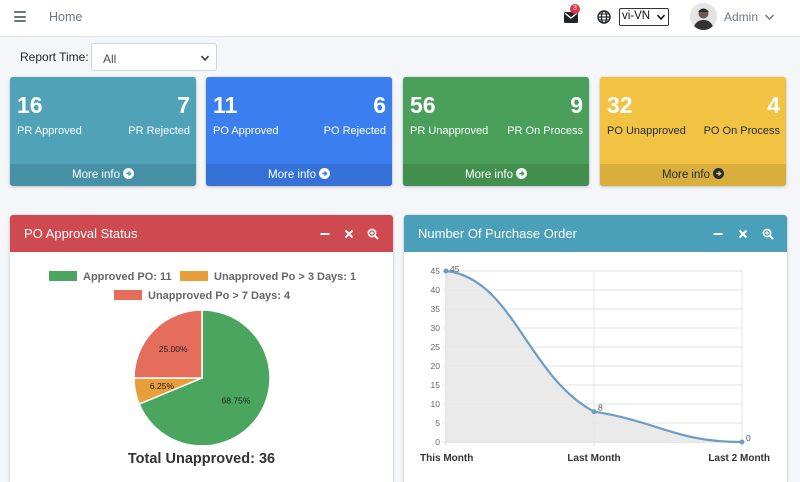 The width and height of the screenshot is (800, 482). Describe the element at coordinates (173, 349) in the screenshot. I see `pie-slice-label: 25.00%` at that location.